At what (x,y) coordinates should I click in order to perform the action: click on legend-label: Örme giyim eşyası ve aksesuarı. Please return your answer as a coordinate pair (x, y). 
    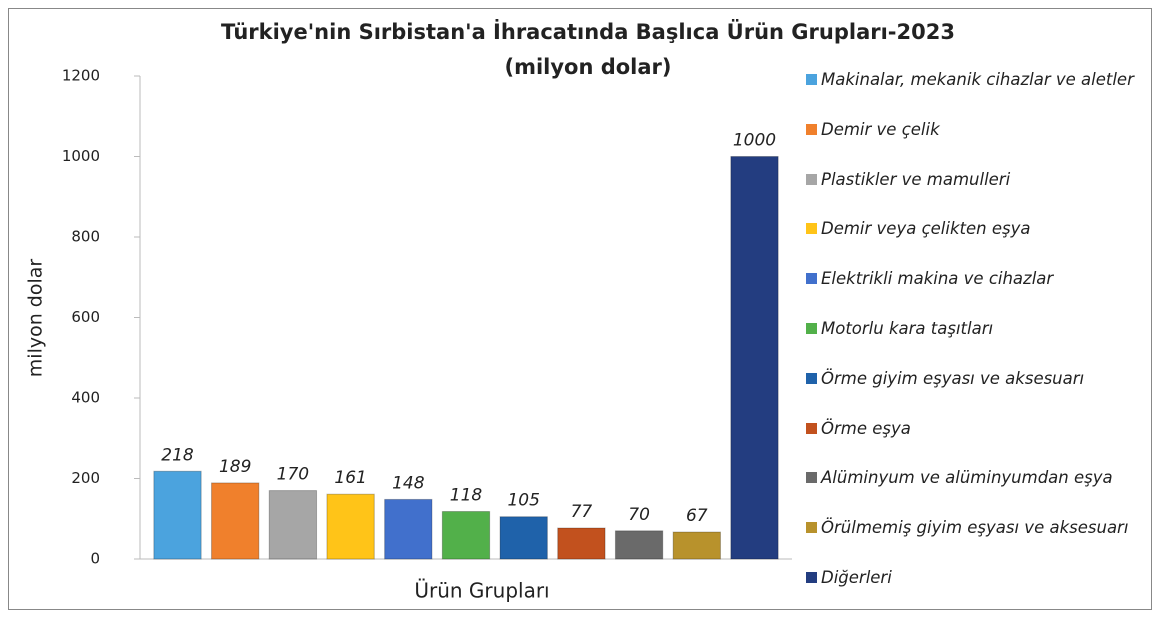
    Looking at the image, I should click on (953, 378).